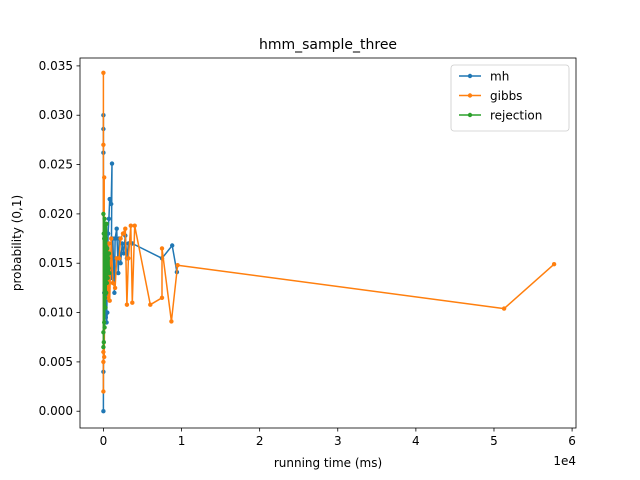  Describe the element at coordinates (499, 77) in the screenshot. I see `legend-label-mh: mh` at that location.